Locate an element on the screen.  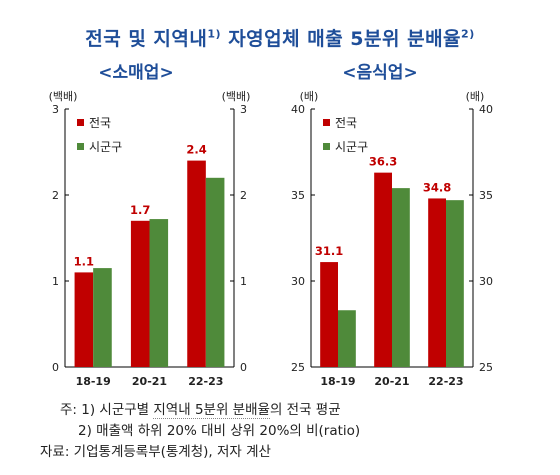
retail-data-label: 2.4 is located at coordinates (196, 150).